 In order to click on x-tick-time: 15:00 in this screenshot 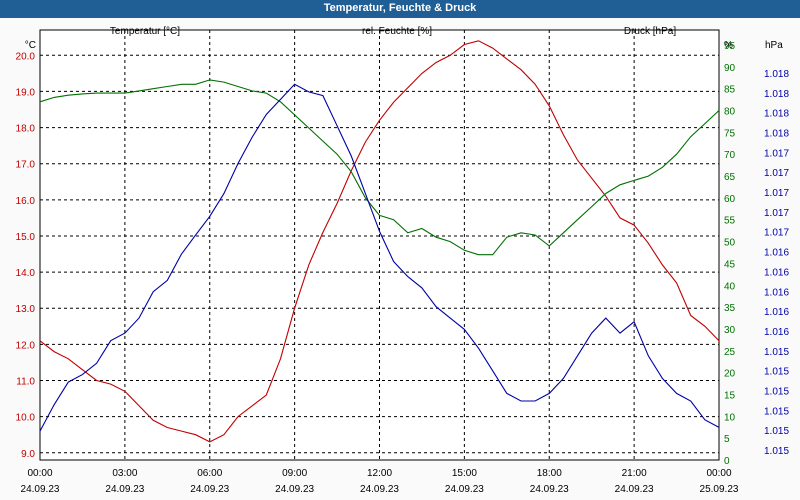, I will do `click(464, 473)`.